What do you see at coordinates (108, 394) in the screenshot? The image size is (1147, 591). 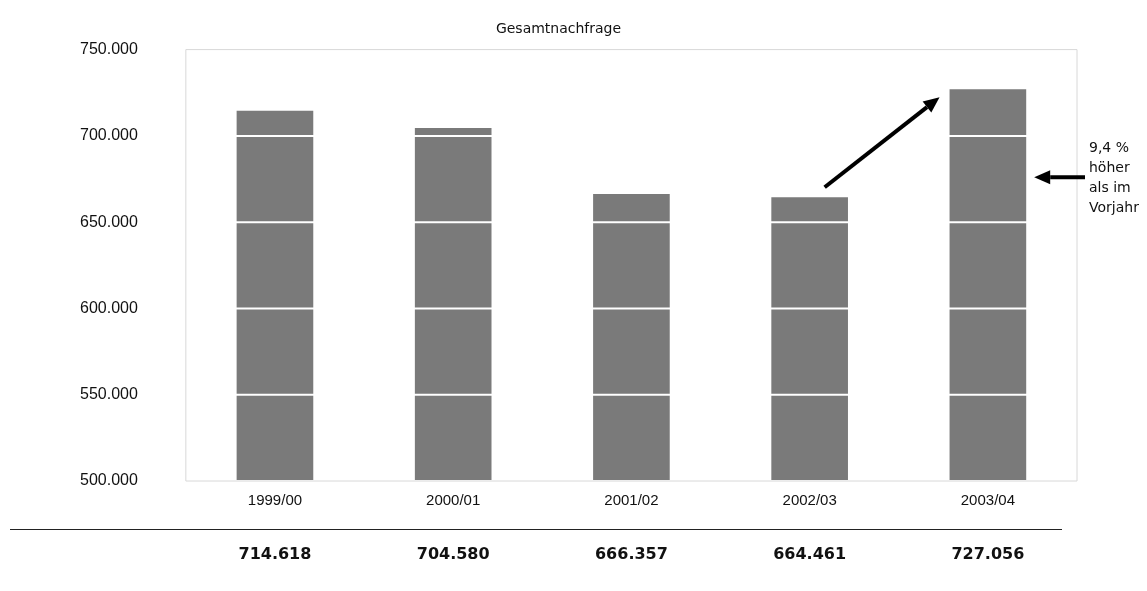 I see `y-tick-label: 550.000` at bounding box center [108, 394].